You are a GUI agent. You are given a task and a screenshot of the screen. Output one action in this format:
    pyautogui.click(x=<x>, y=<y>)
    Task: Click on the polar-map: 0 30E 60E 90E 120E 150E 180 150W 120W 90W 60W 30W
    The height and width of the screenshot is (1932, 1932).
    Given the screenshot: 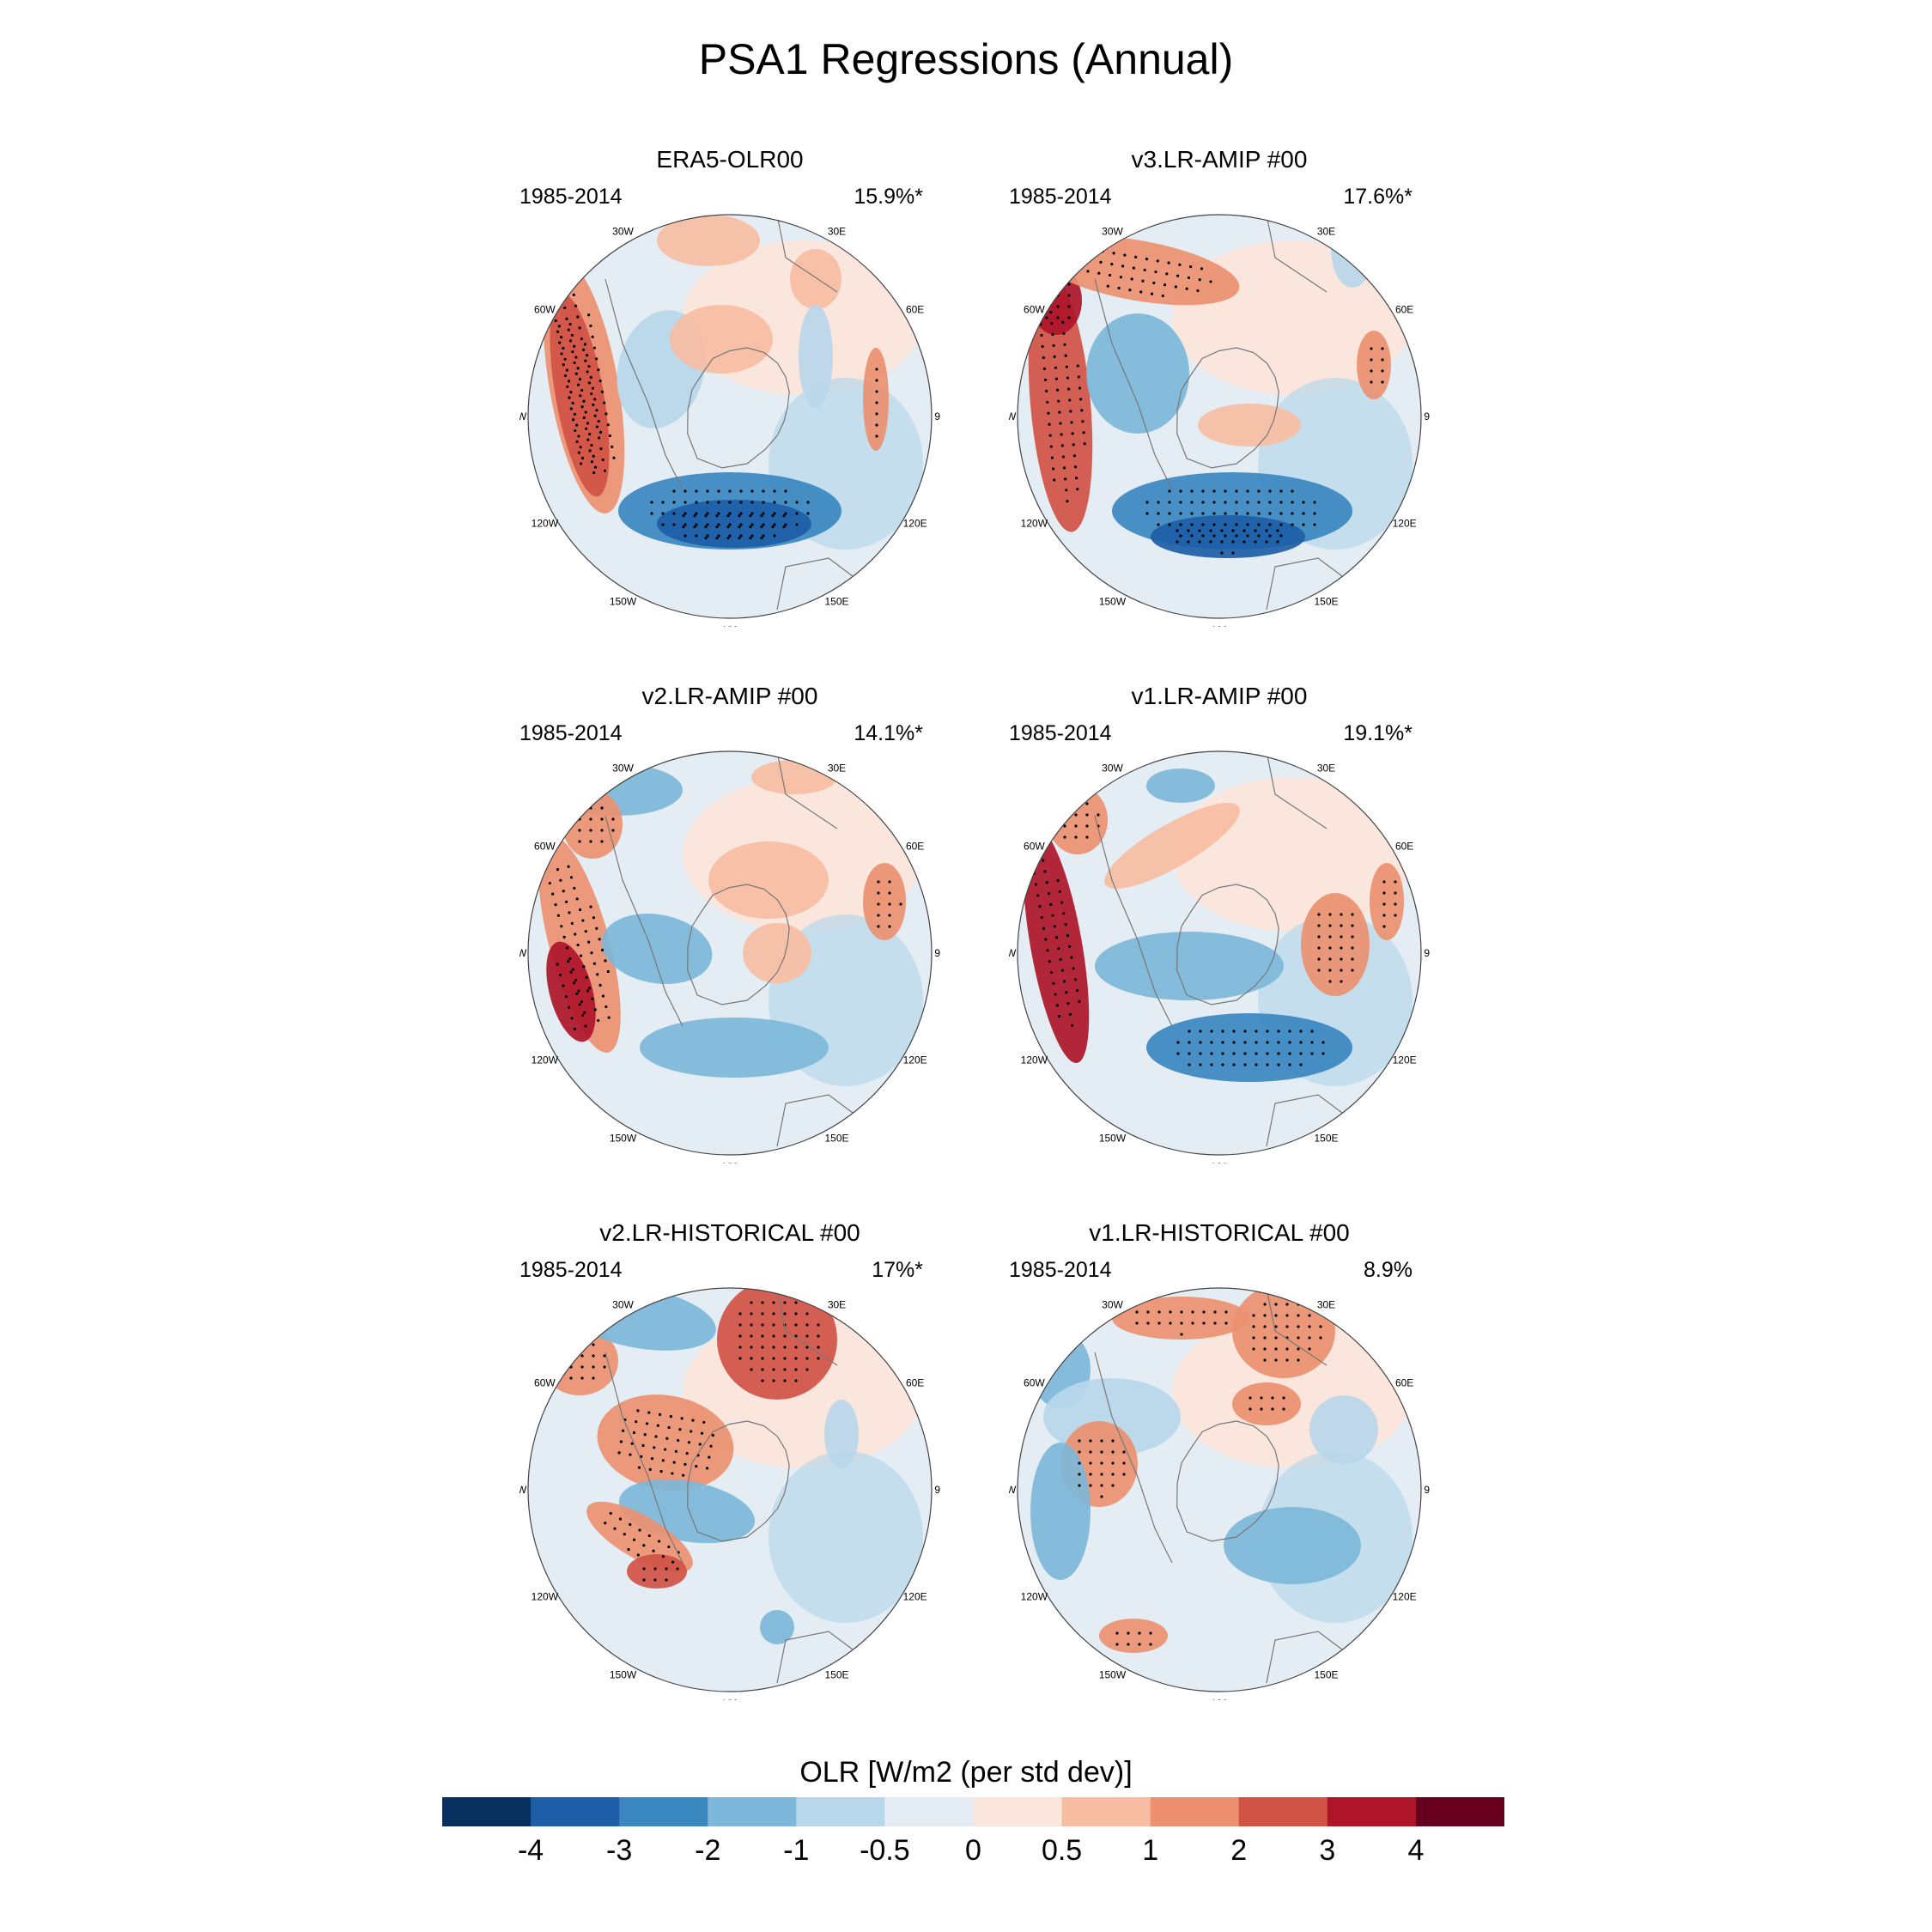 What is the action you would take?
    pyautogui.click(x=729, y=953)
    